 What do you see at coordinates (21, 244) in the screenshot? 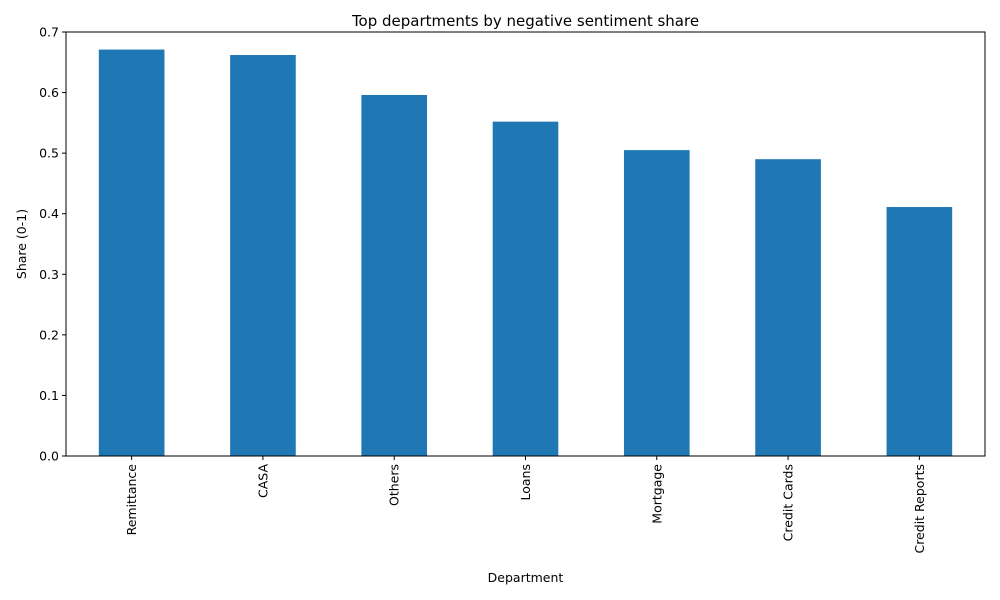
I see `y-axis-title: Share (0-1)` at bounding box center [21, 244].